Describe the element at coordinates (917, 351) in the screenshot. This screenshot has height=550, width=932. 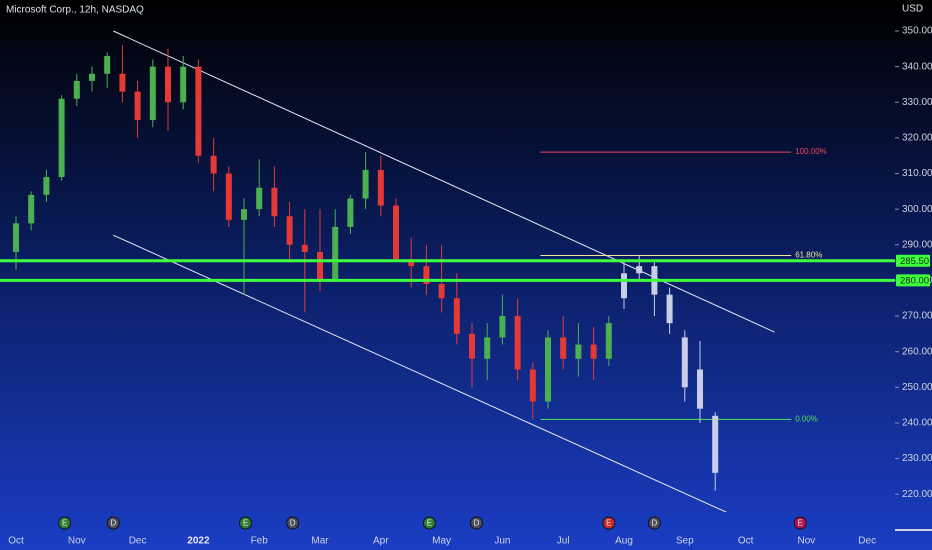
I see `y-tick-label: 260.00` at that location.